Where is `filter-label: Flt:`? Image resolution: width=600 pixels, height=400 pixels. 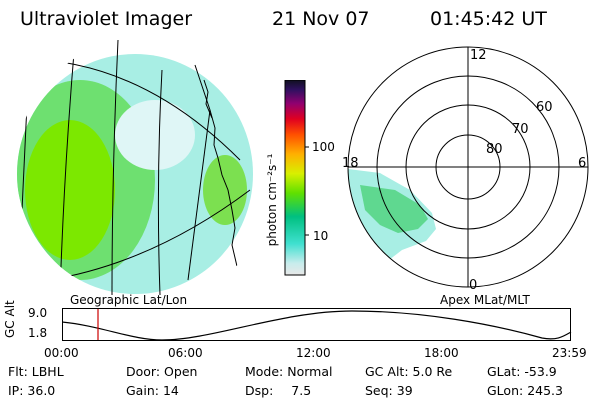 filter-label: Flt: is located at coordinates (18, 371).